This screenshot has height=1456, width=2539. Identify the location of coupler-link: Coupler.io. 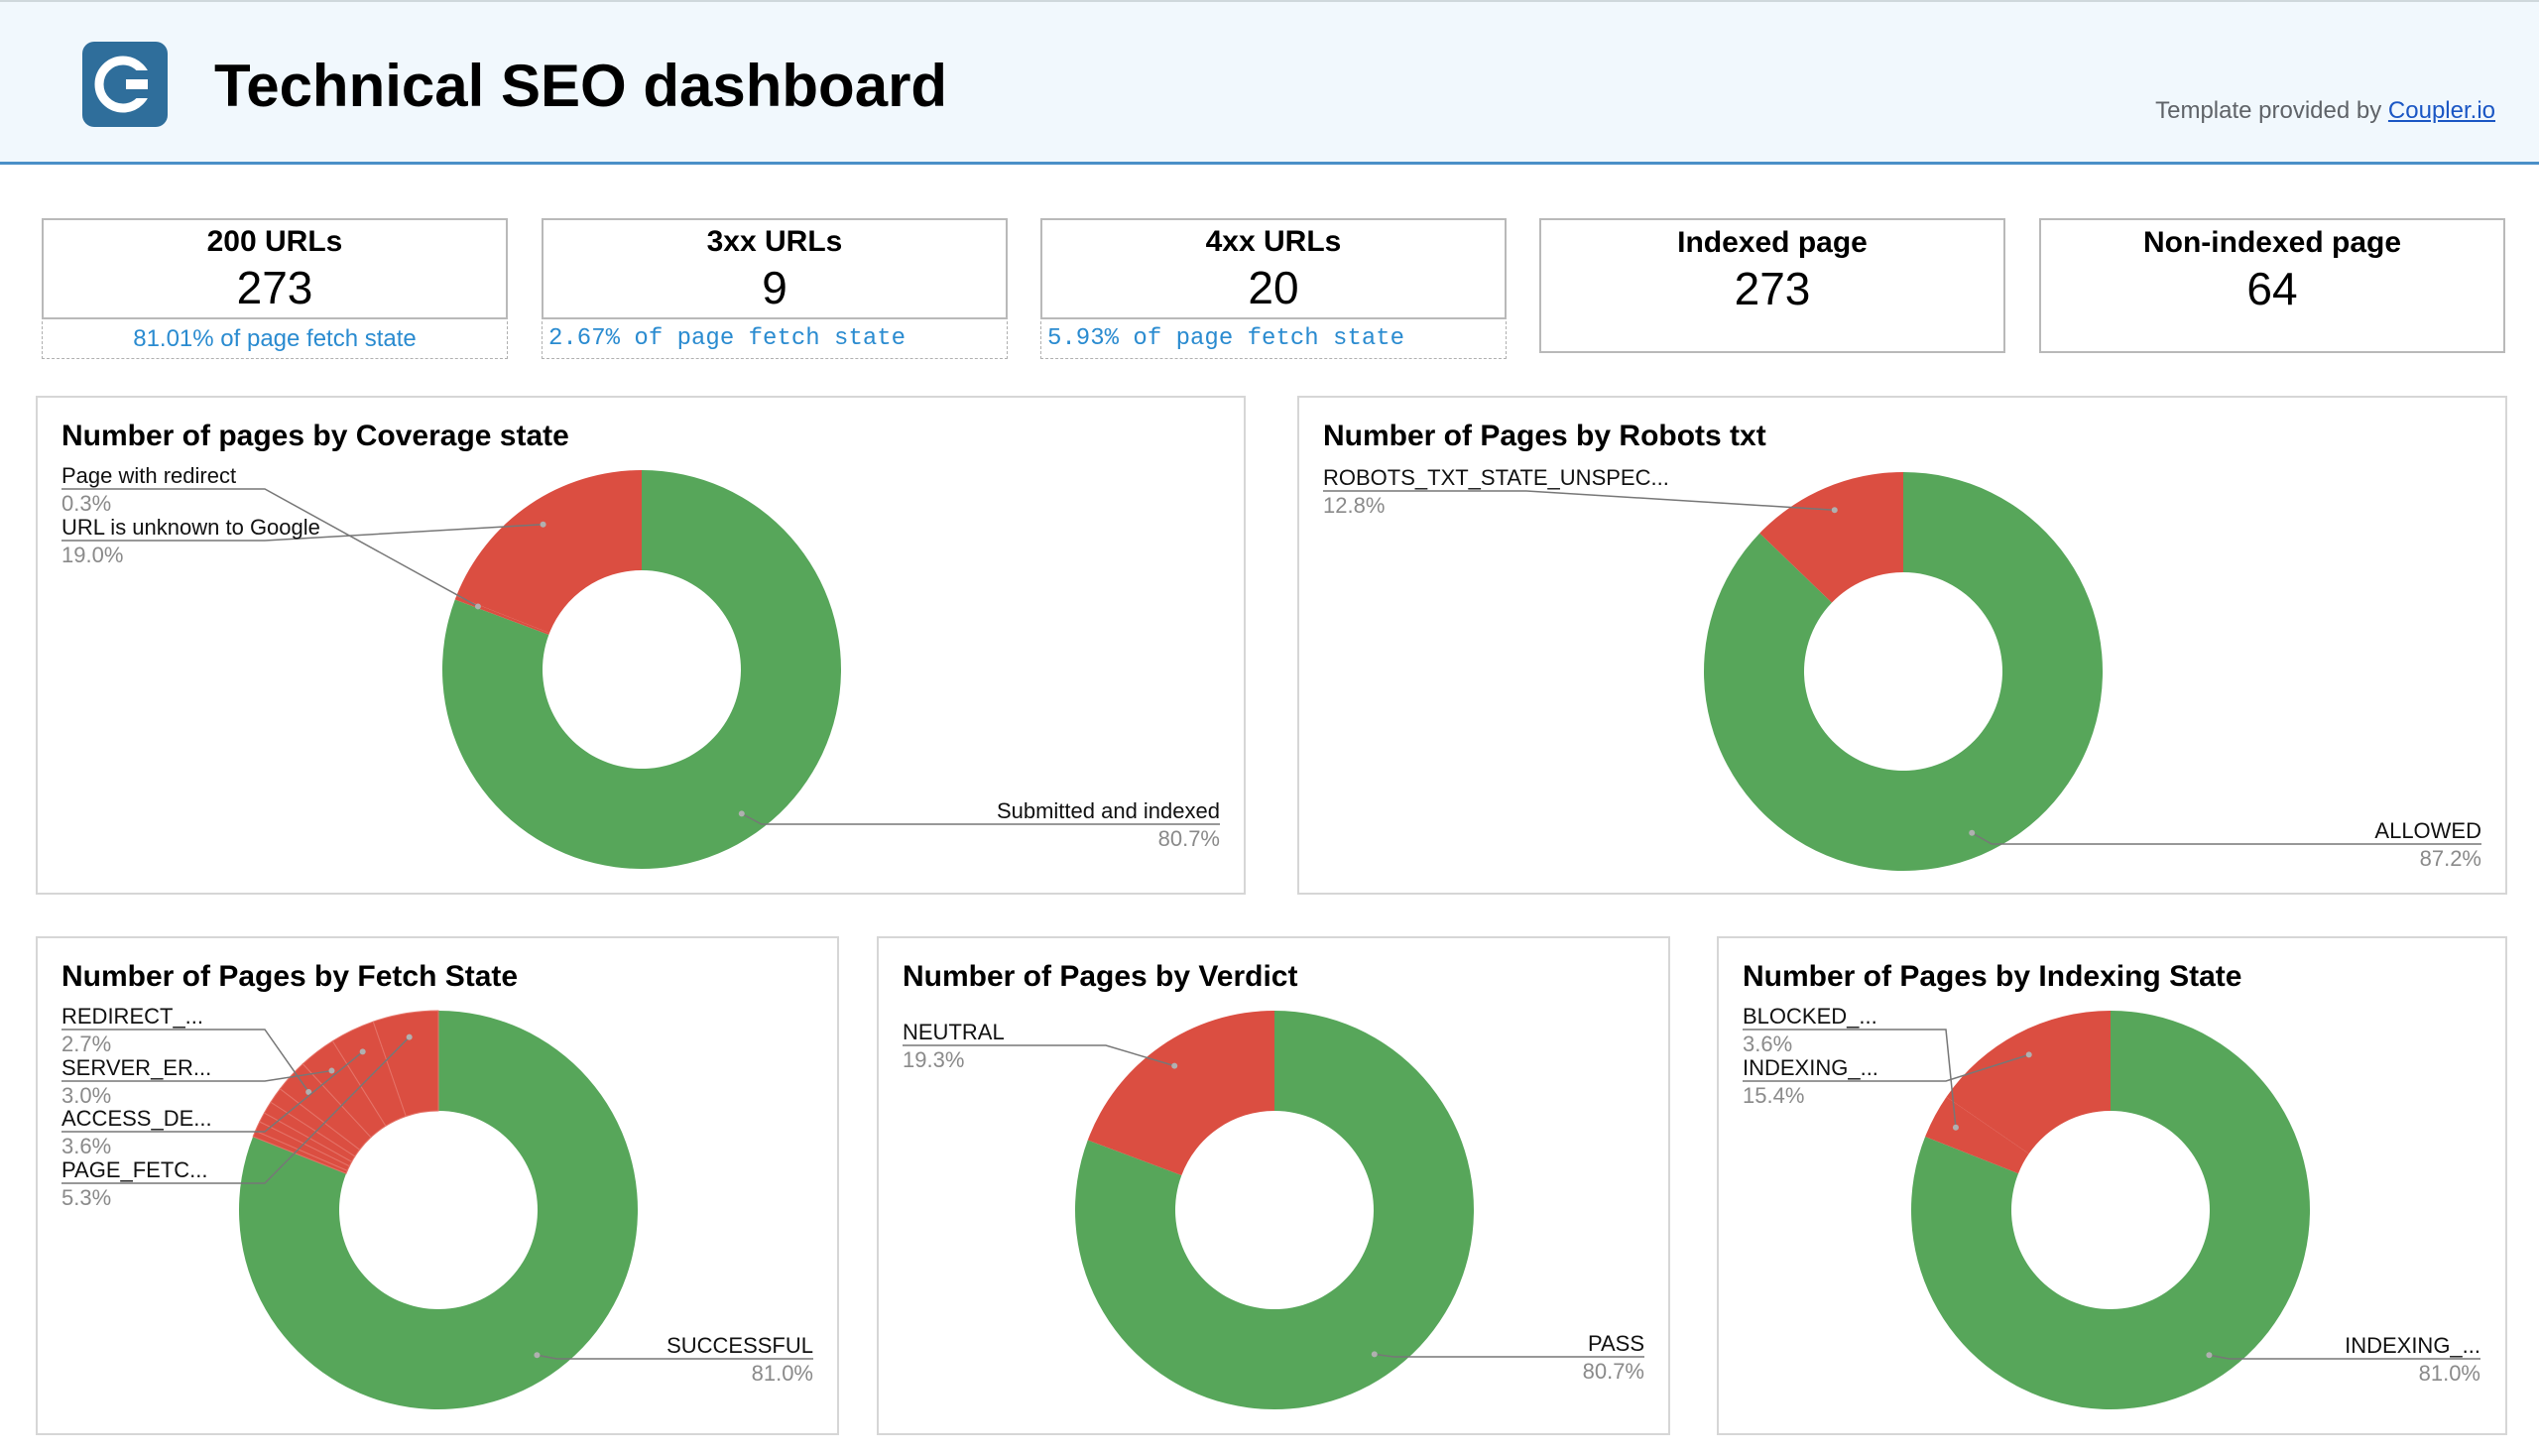
(2441, 110).